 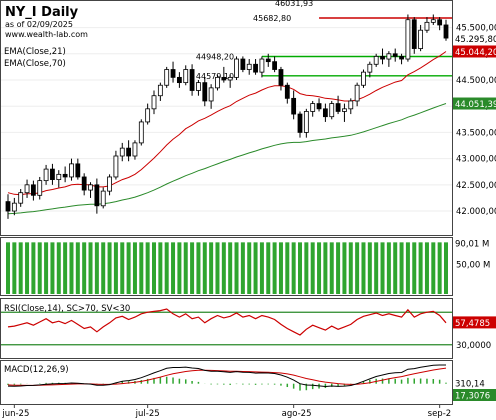 I want to click on level-lines: 45682,80 44948,20 44579,10, so click(x=324, y=47).